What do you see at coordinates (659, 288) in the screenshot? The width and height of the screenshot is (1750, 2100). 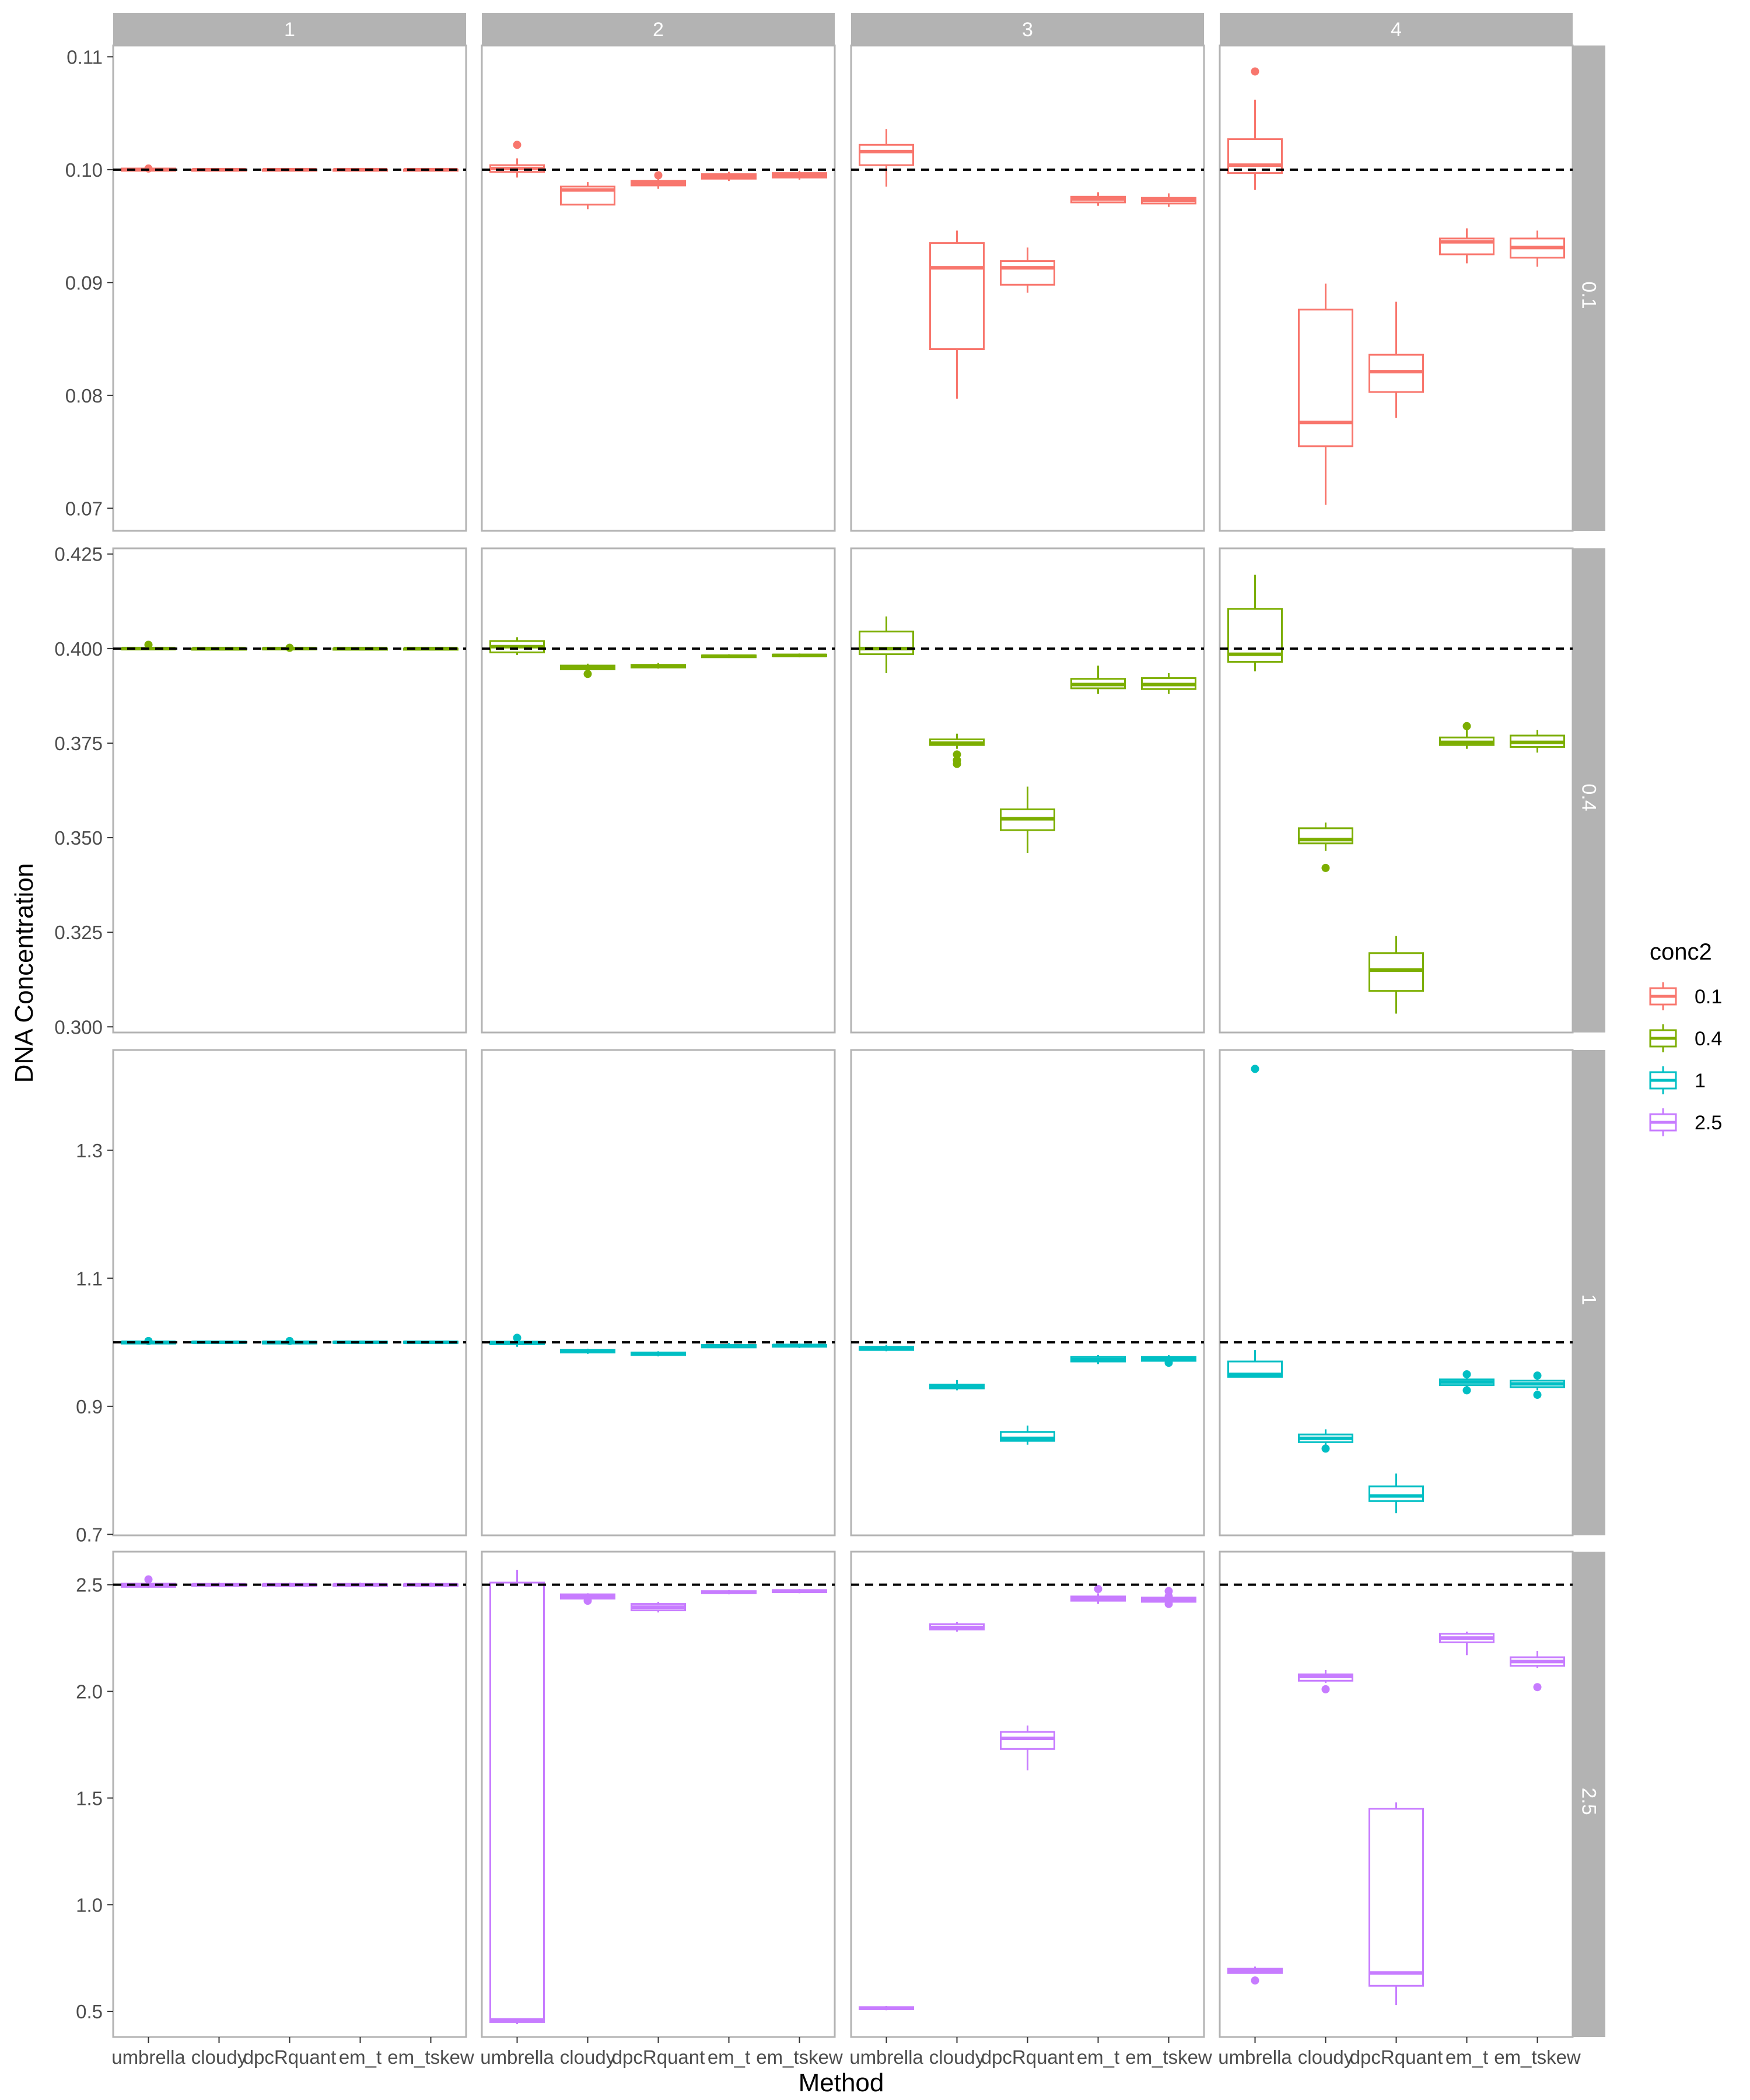 I see `panel-0.1-2` at bounding box center [659, 288].